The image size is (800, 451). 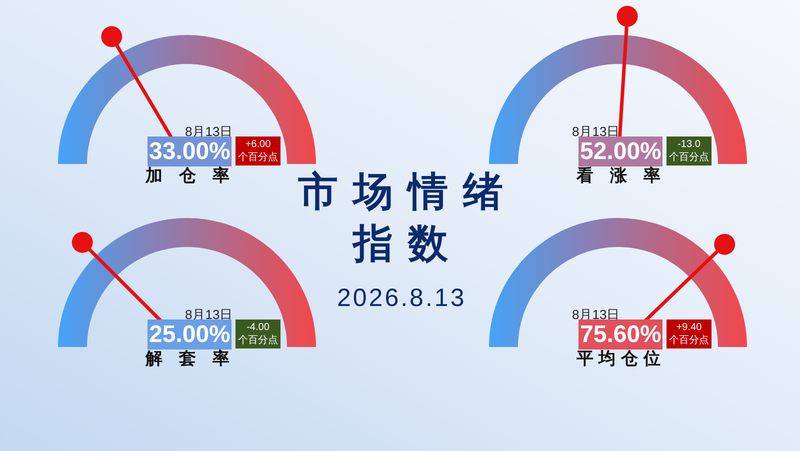 I want to click on text: 加仓率, so click(x=195, y=175).